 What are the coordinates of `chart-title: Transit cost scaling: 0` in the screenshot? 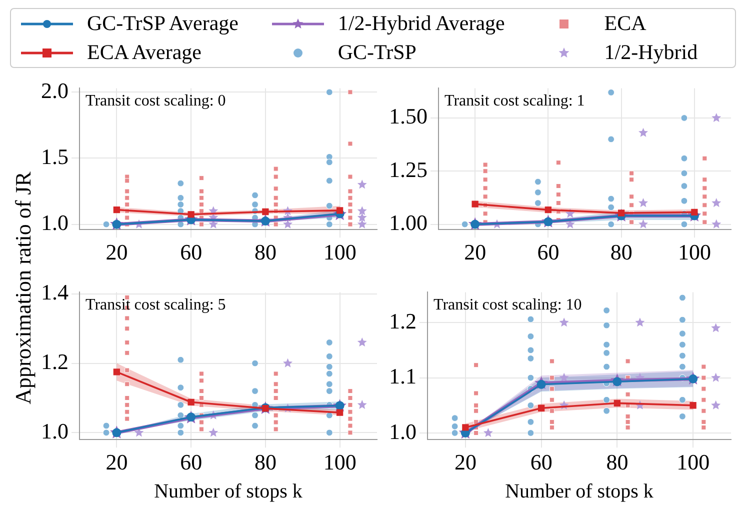 It's located at (156, 101).